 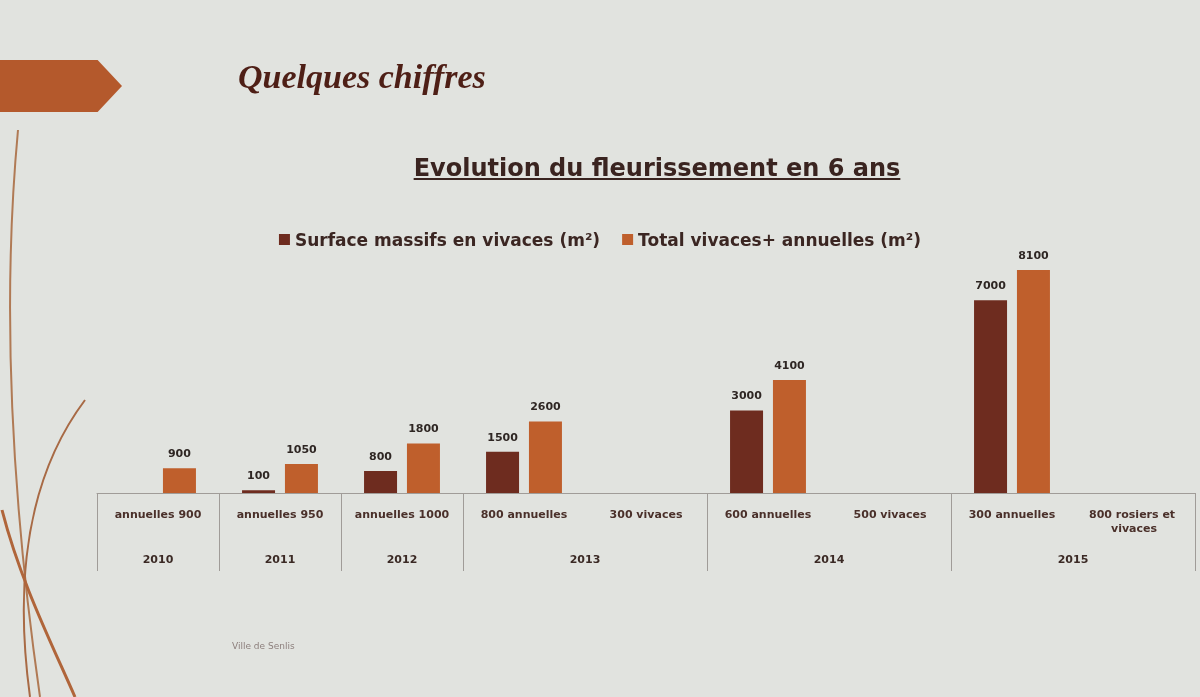 What do you see at coordinates (447, 239) in the screenshot?
I see `legend-label: Surface massifs en vivaces (m²)` at bounding box center [447, 239].